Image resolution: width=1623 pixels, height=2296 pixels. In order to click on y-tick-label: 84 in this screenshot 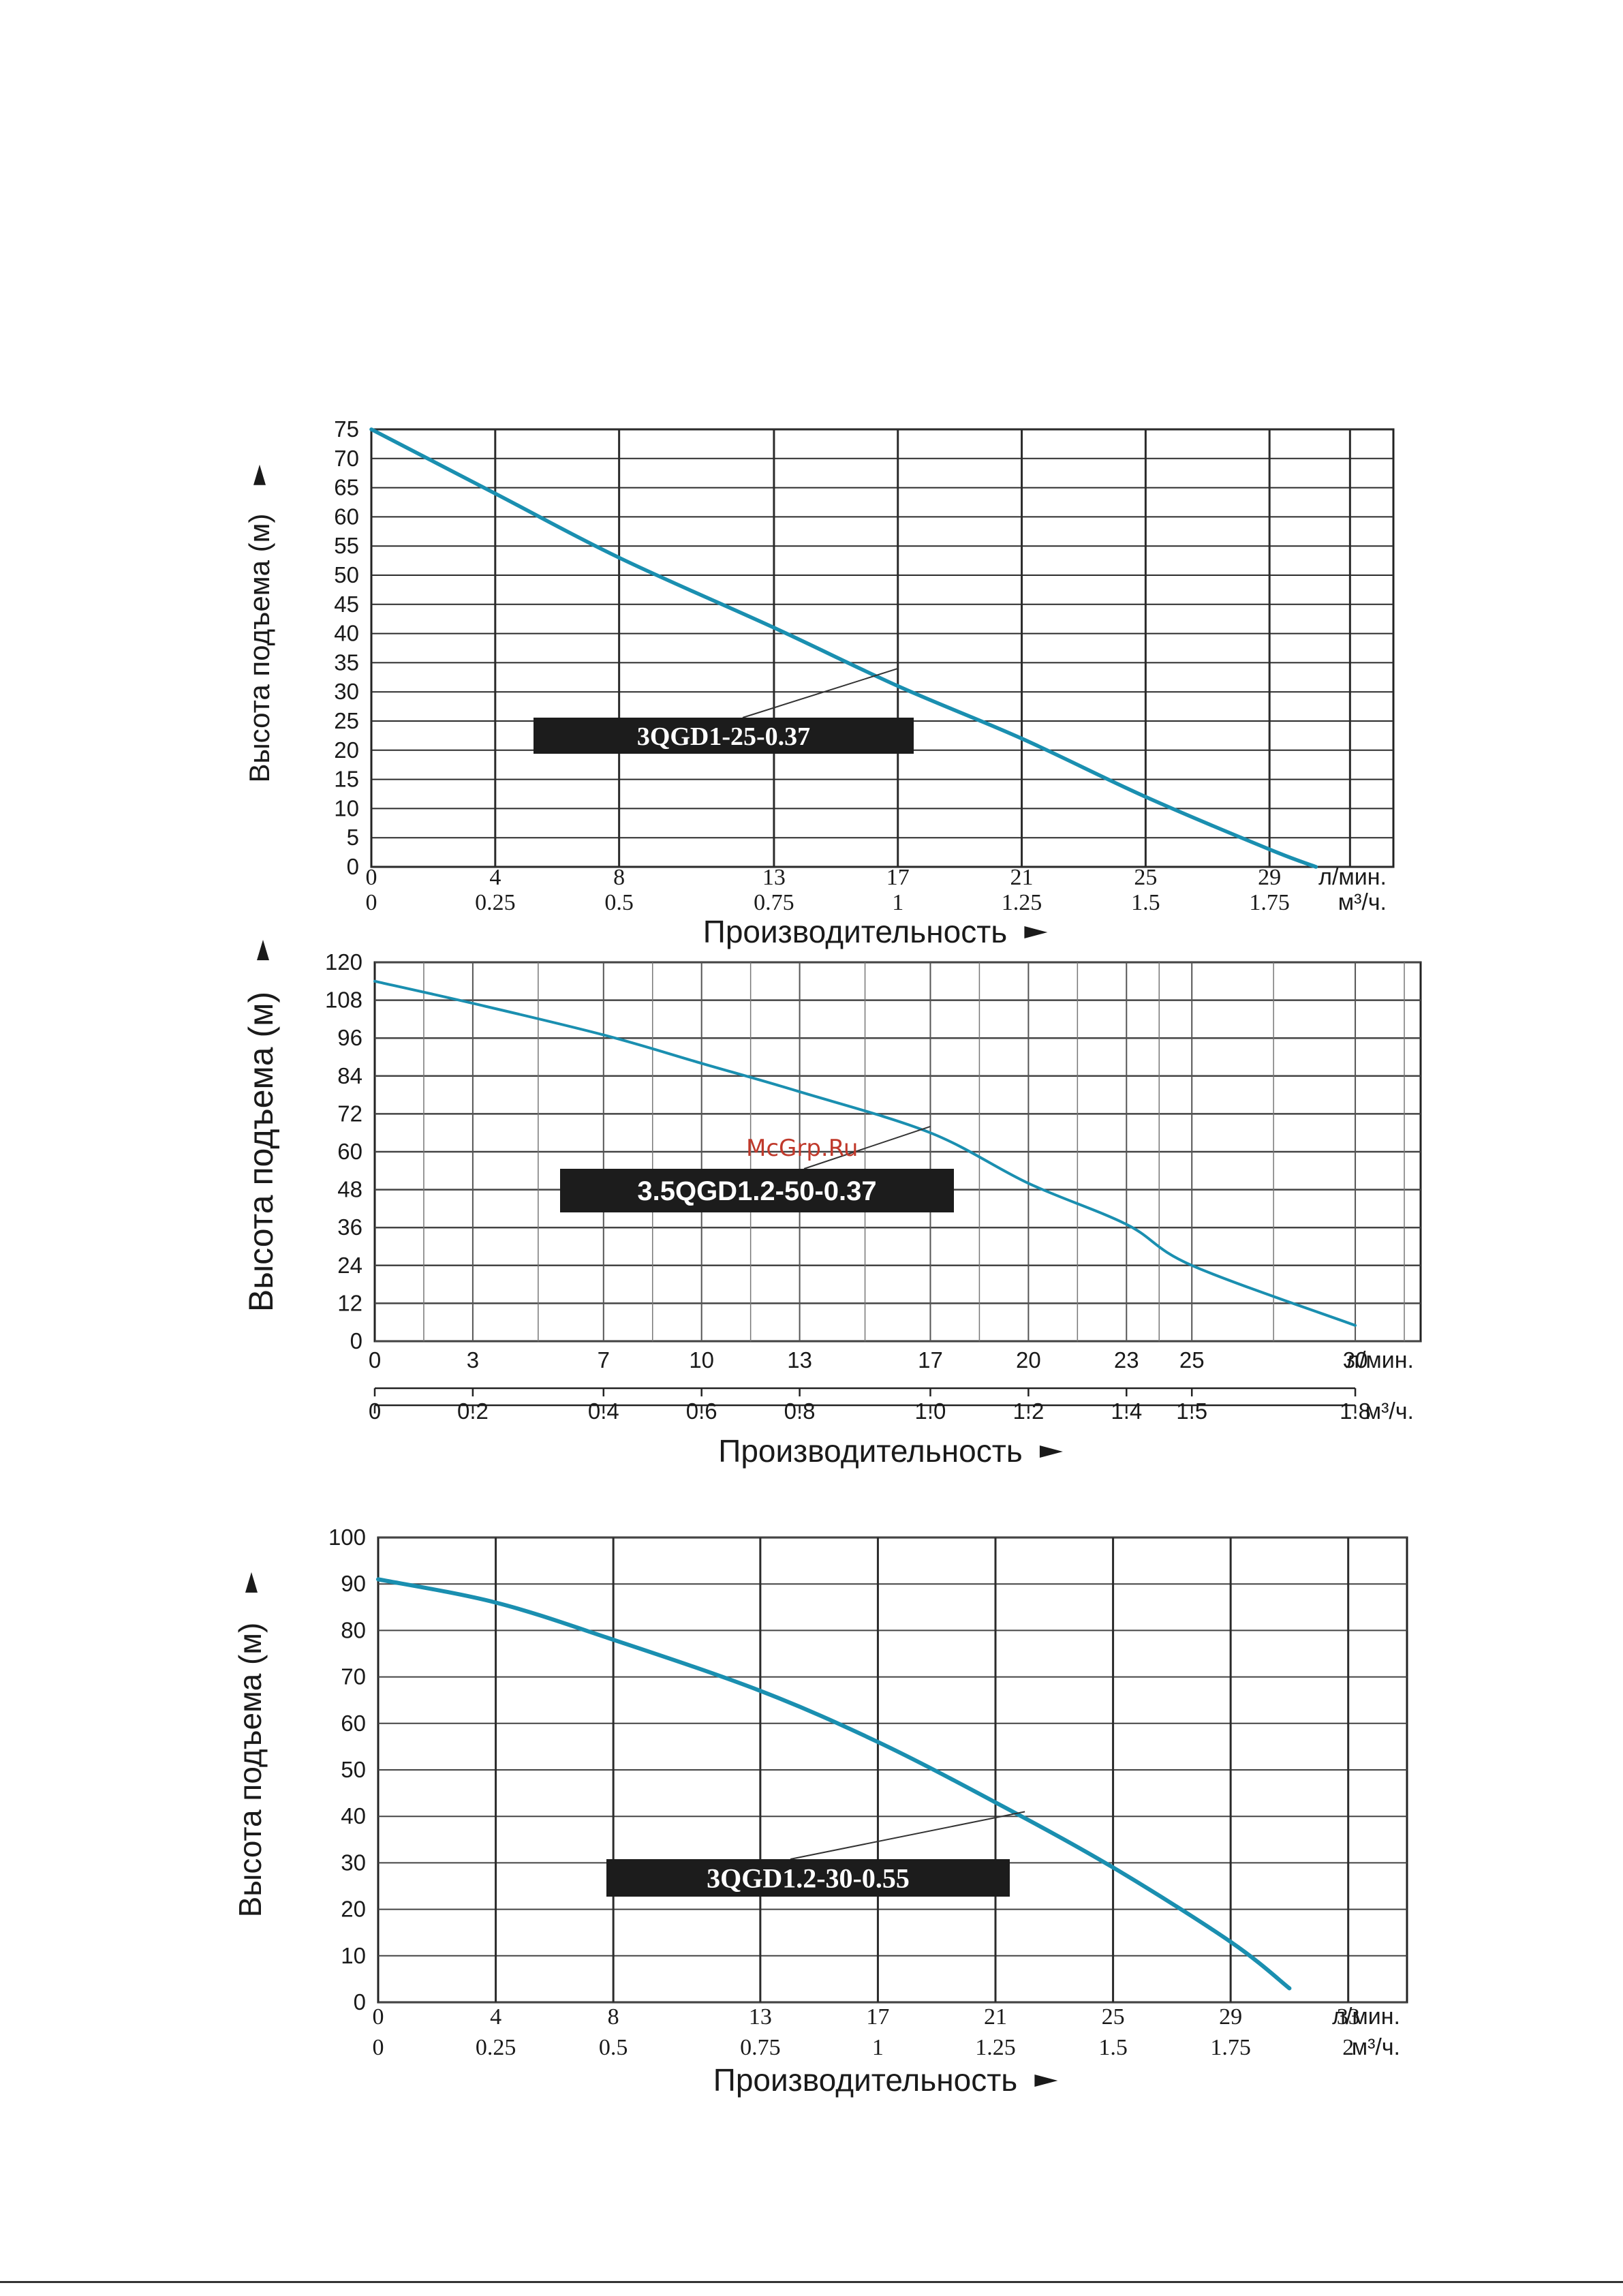, I will do `click(349, 1075)`.